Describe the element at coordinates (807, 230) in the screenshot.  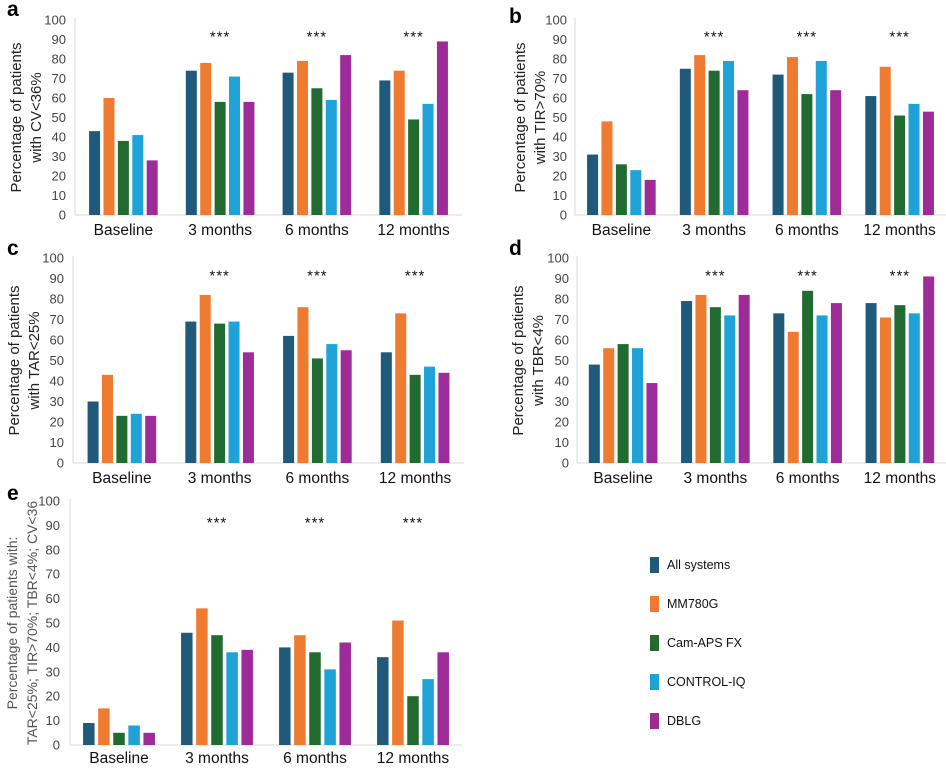
I see `x-category-label: 6 months` at that location.